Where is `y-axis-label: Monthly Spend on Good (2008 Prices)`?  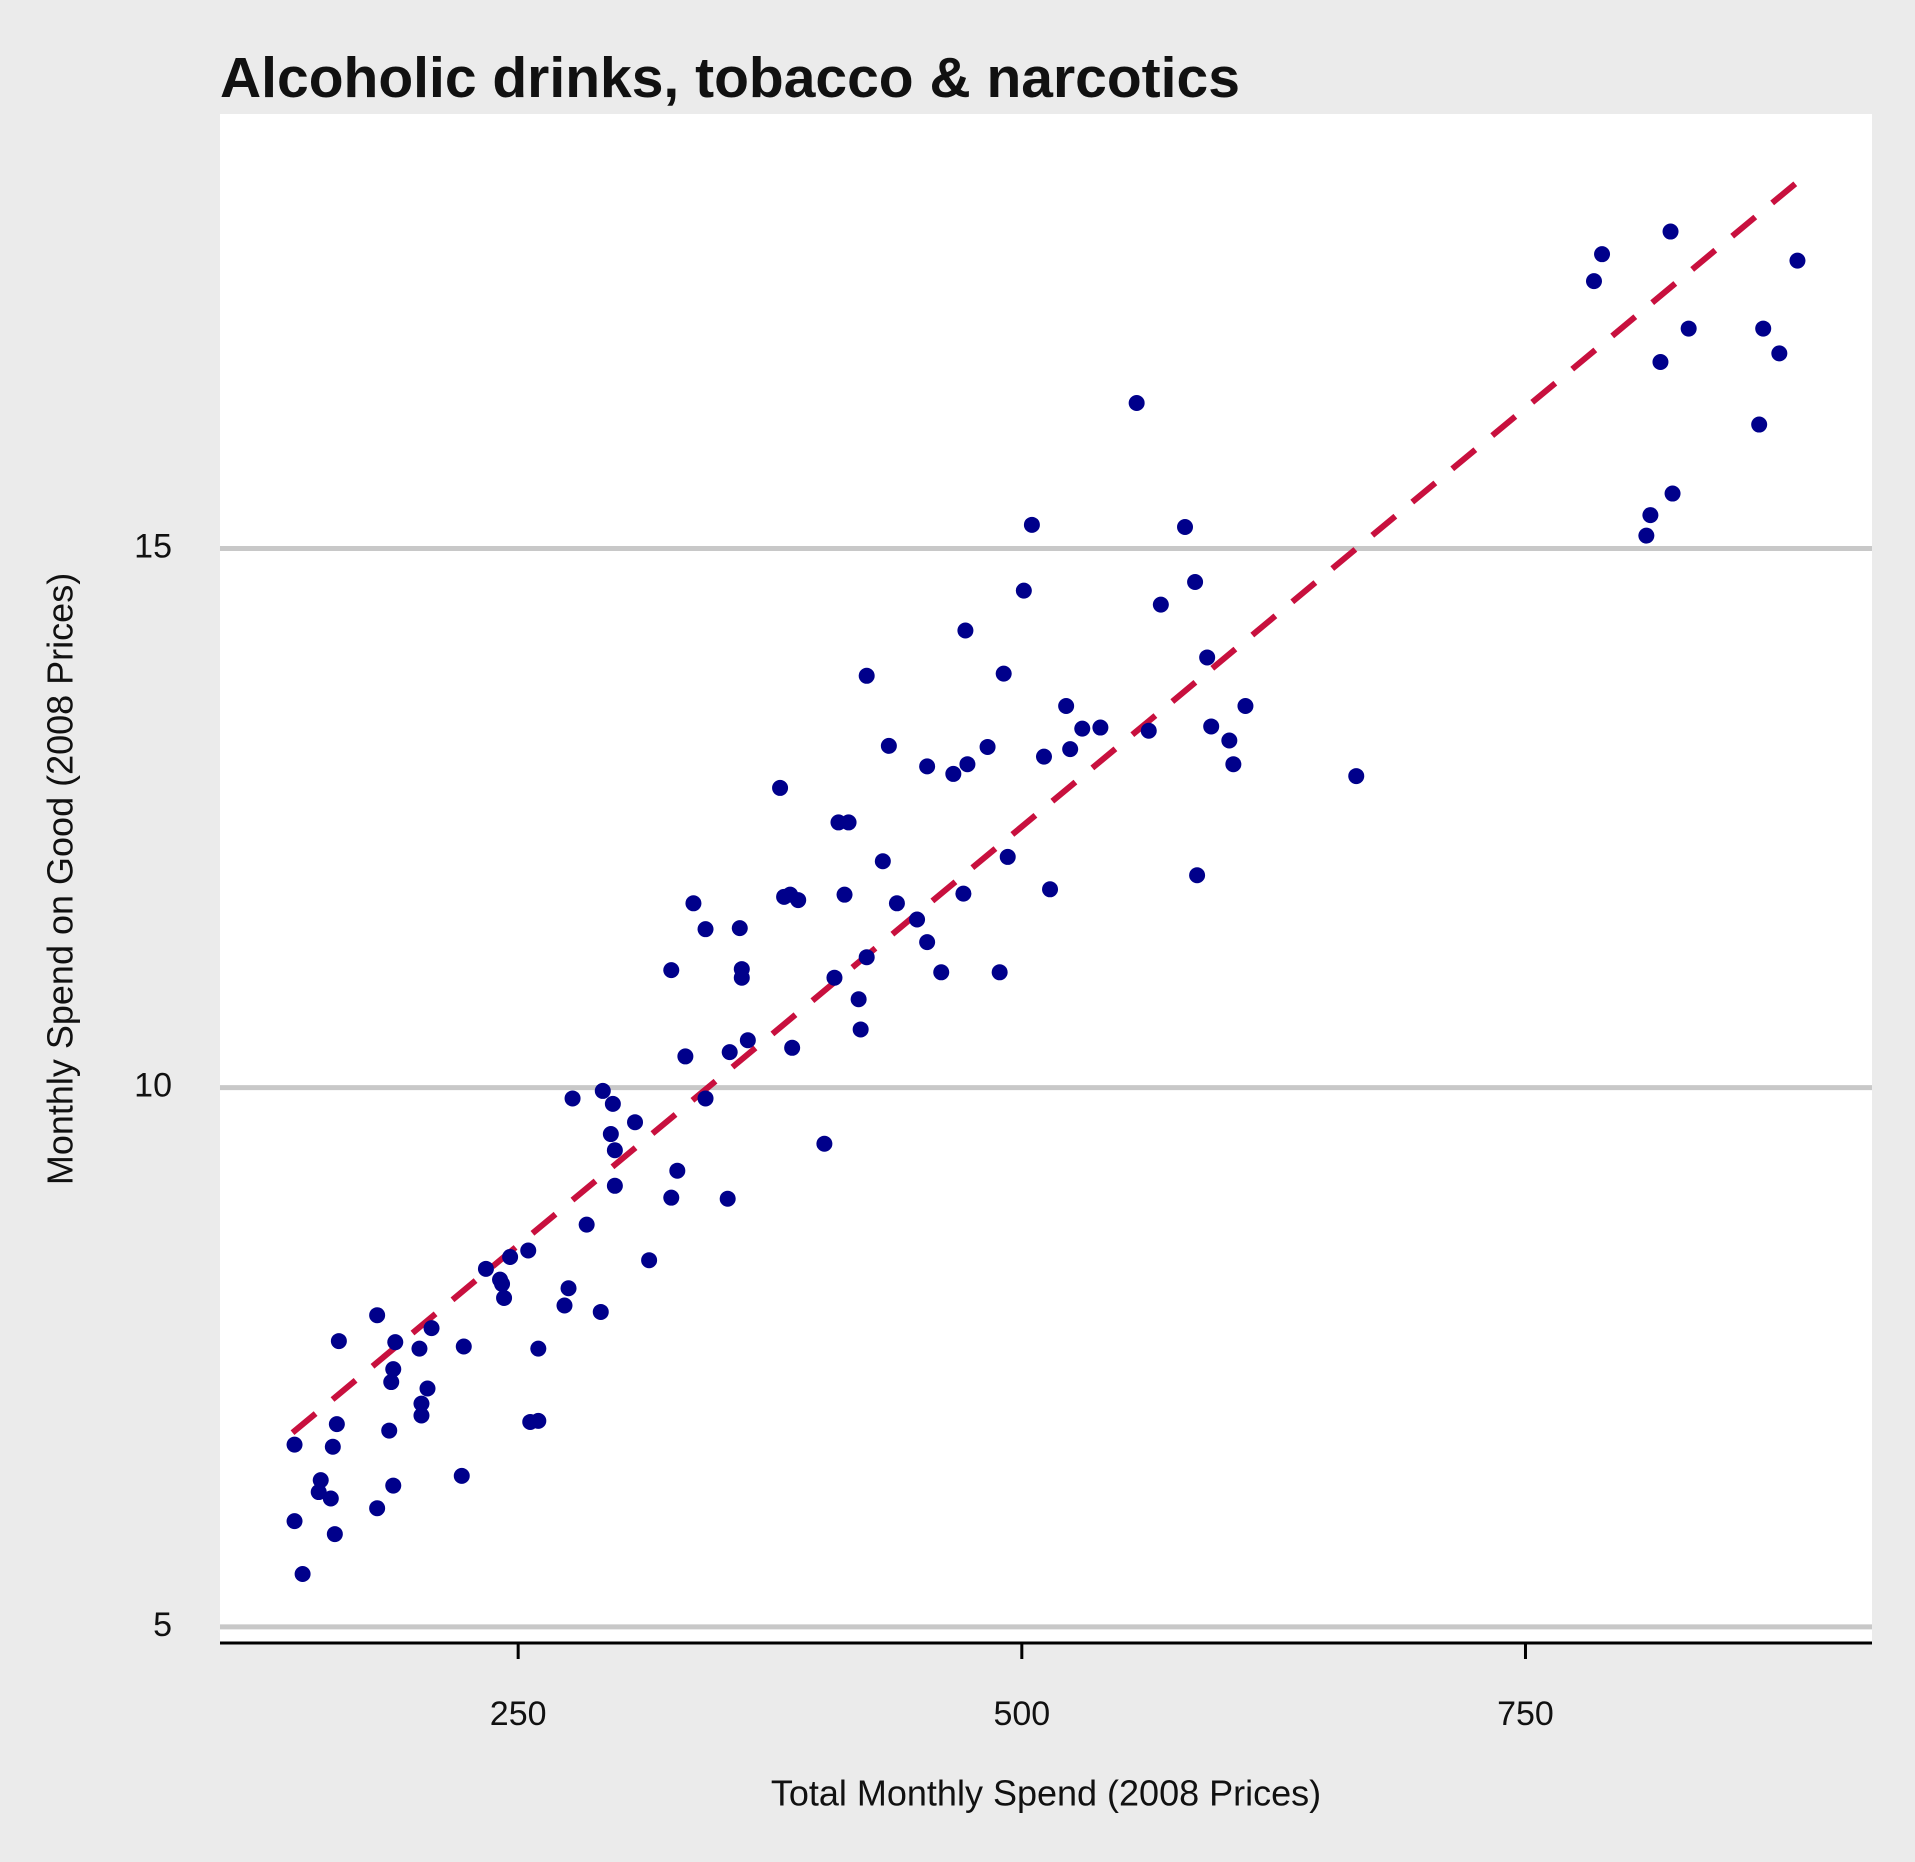 y-axis-label: Monthly Spend on Good (2008 Prices) is located at coordinates (60, 879).